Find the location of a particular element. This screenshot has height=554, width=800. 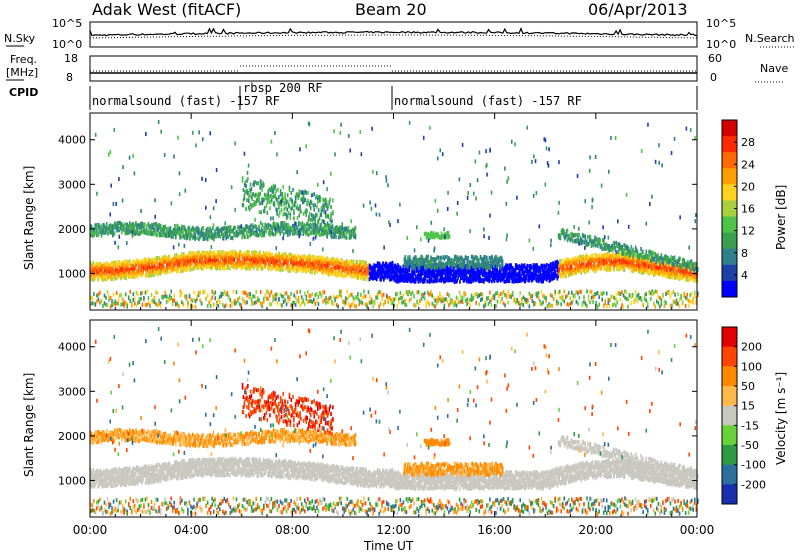

nsky-frame is located at coordinates (393, 34).